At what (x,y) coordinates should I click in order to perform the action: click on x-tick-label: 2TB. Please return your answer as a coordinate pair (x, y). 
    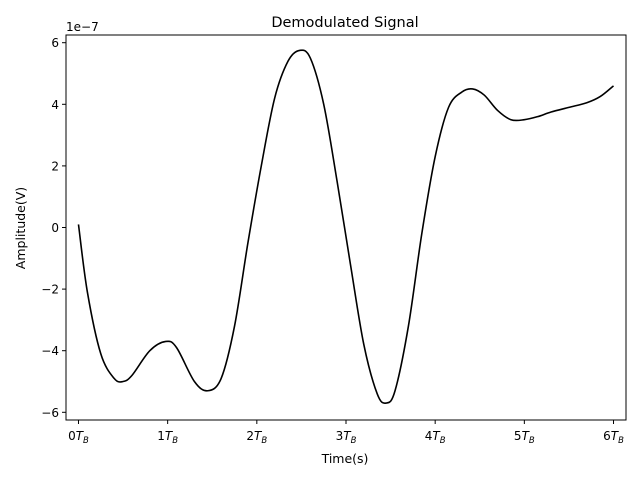
    Looking at the image, I should click on (256, 437).